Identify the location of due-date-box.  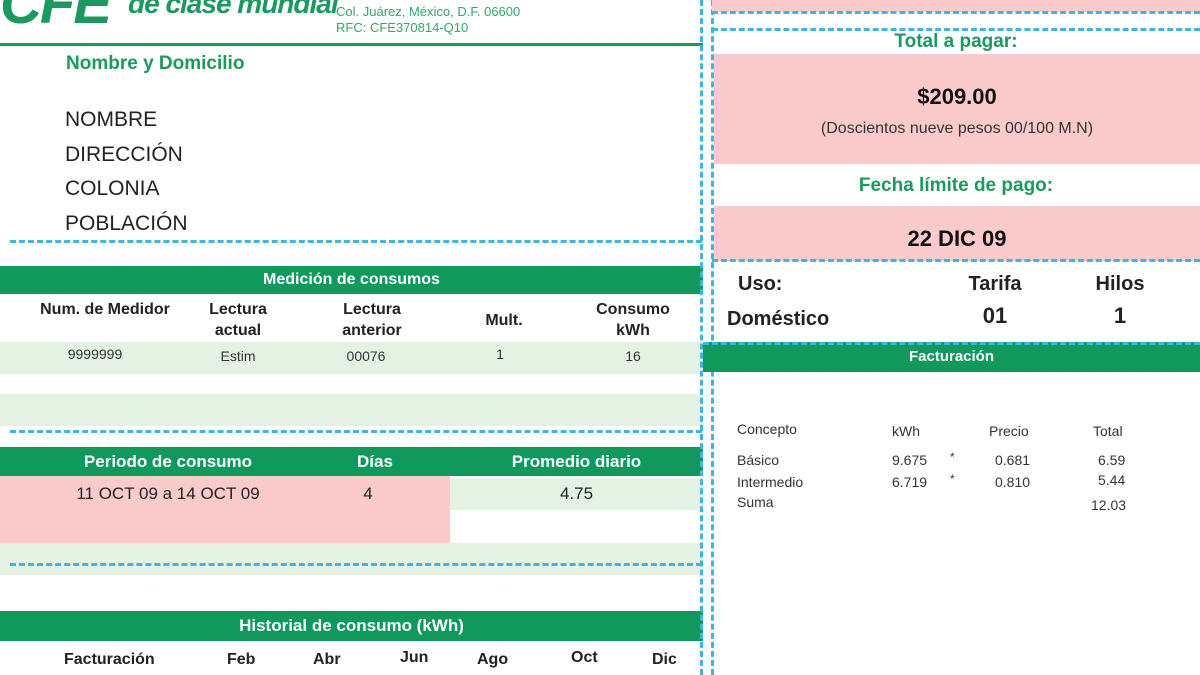
(957, 233).